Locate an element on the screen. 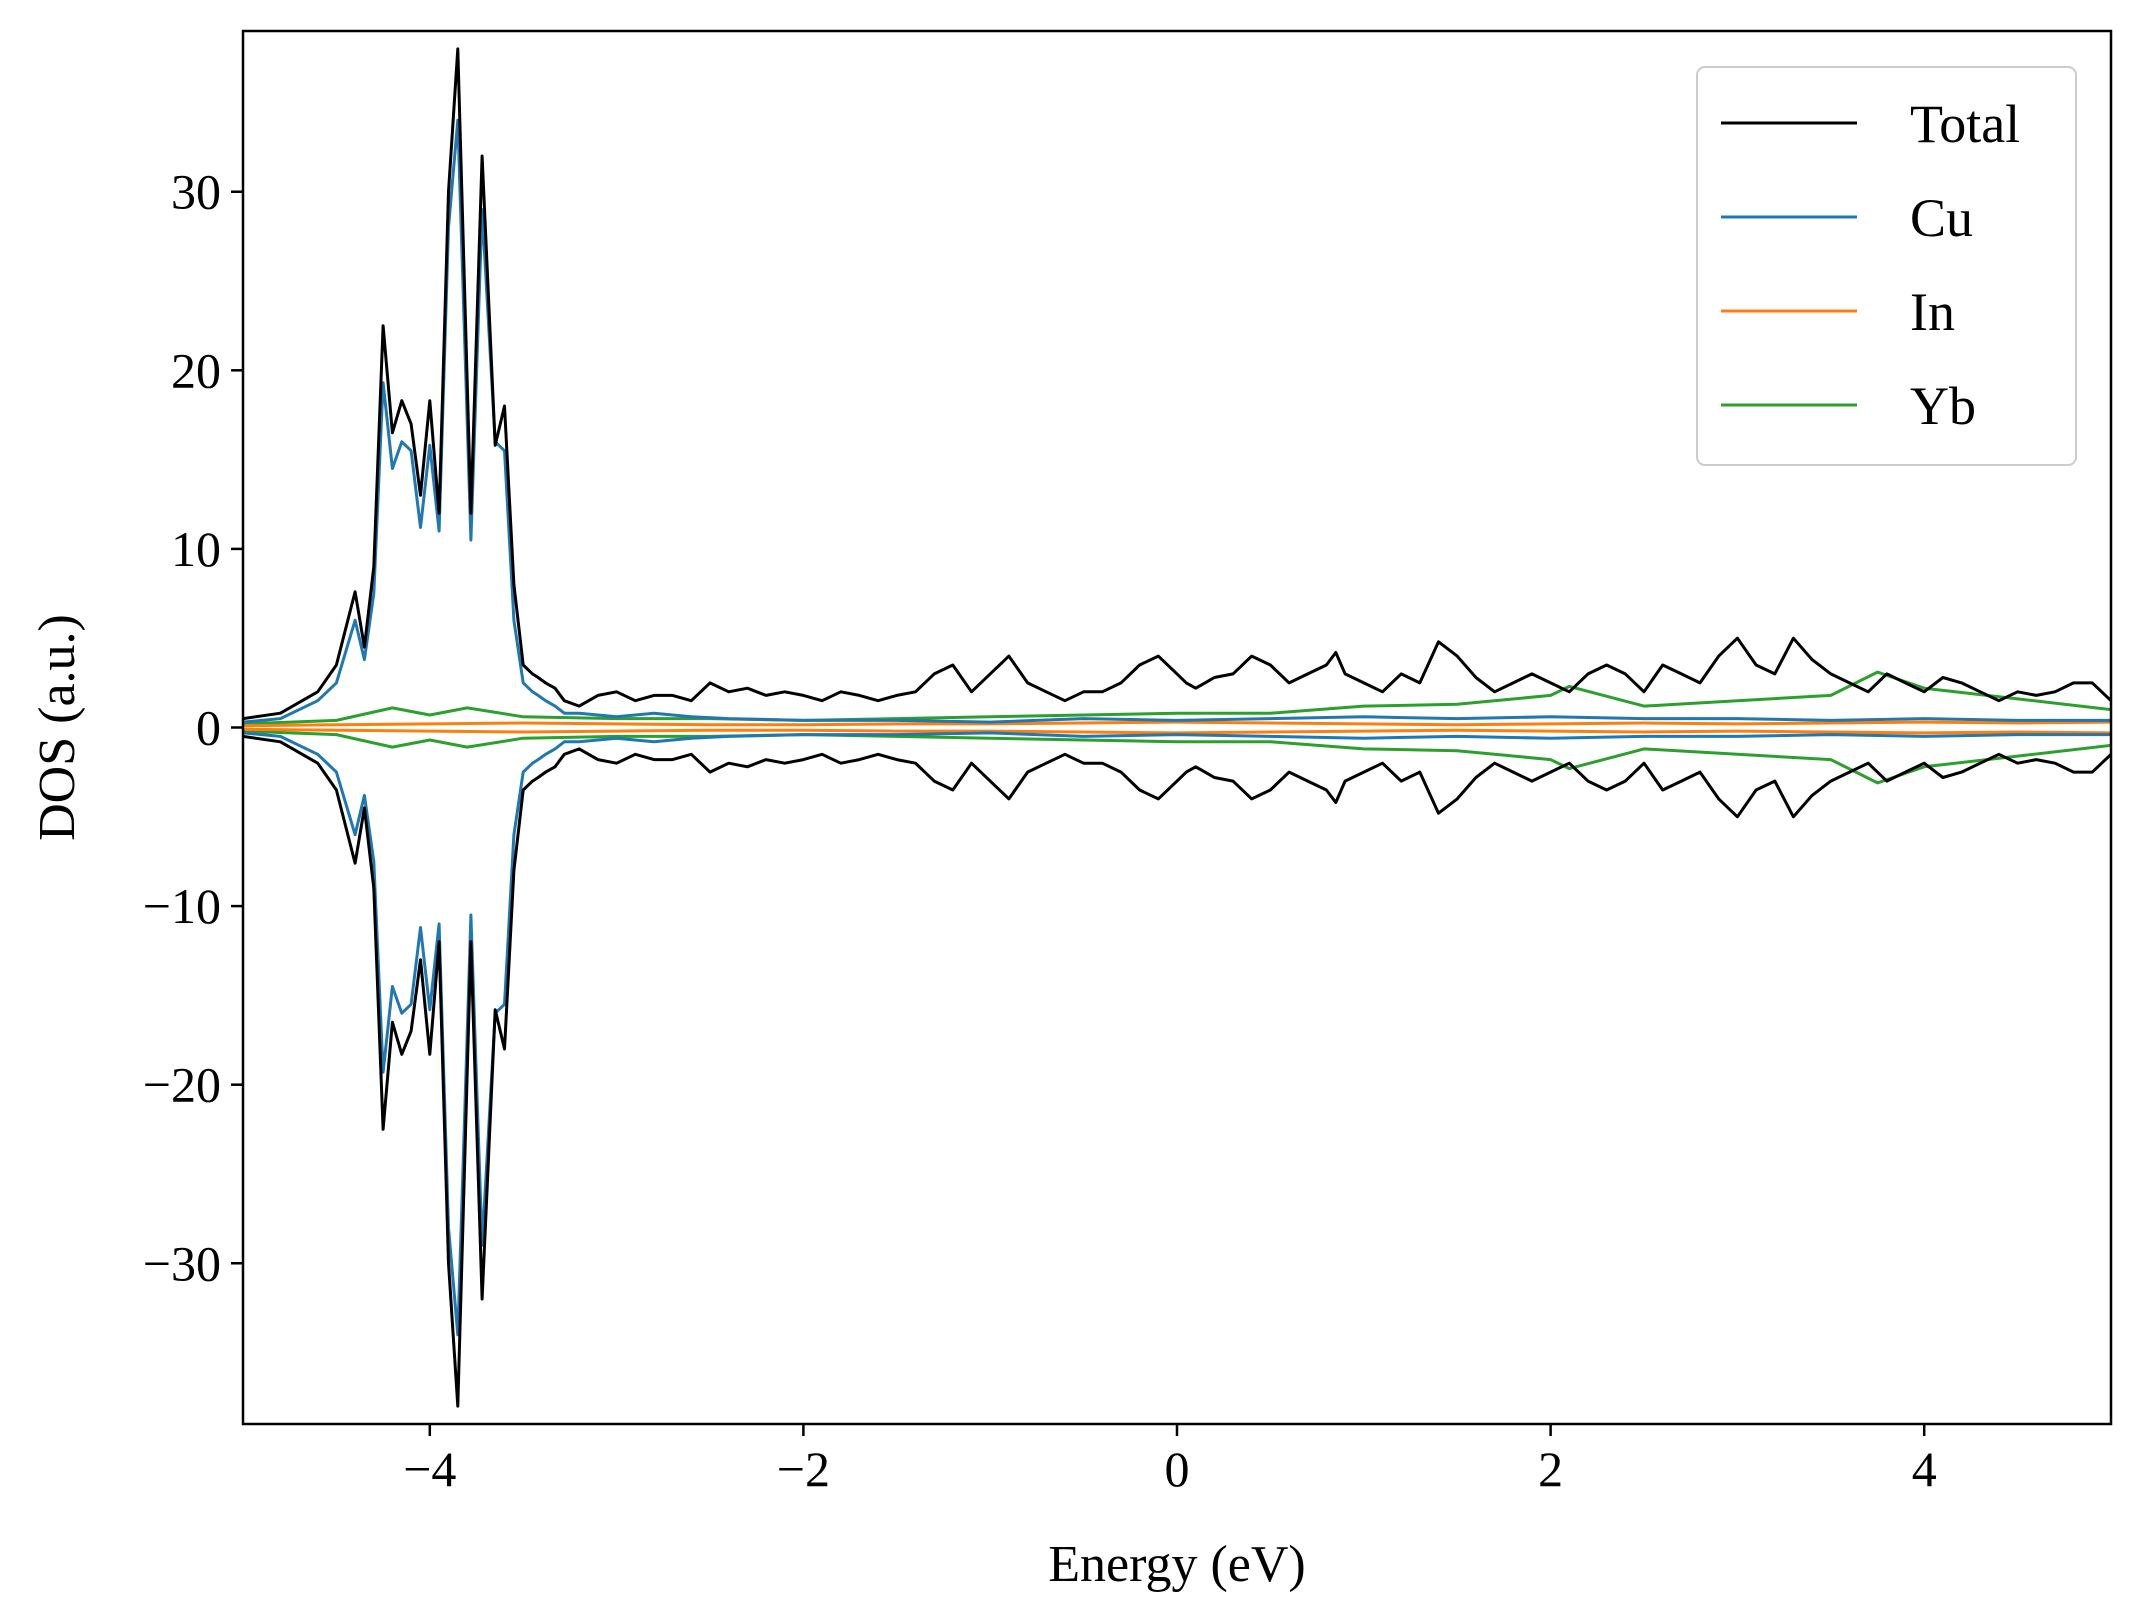 This screenshot has height=1617, width=2134. x-tick-label: 4 is located at coordinates (1924, 1469).